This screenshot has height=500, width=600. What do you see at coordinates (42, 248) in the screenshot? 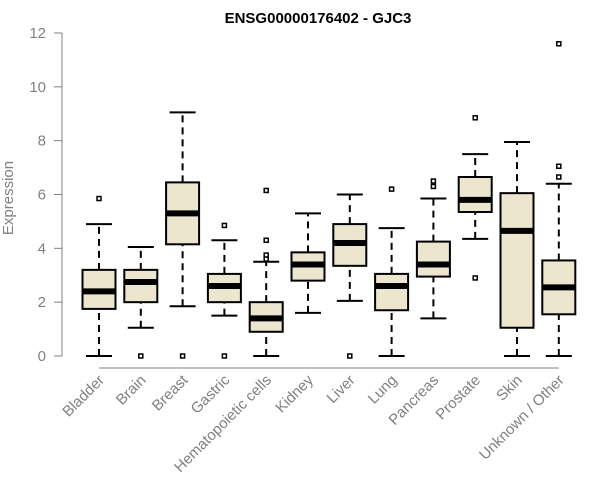
I see `y-tick-label: 4` at bounding box center [42, 248].